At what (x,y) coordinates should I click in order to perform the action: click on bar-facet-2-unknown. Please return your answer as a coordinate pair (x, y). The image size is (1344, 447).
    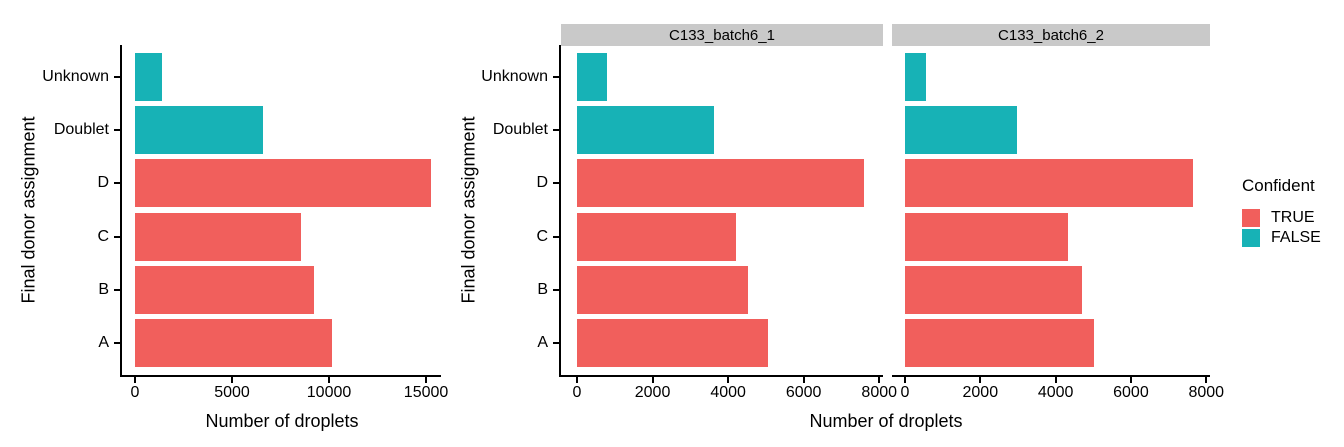
    Looking at the image, I should click on (916, 76).